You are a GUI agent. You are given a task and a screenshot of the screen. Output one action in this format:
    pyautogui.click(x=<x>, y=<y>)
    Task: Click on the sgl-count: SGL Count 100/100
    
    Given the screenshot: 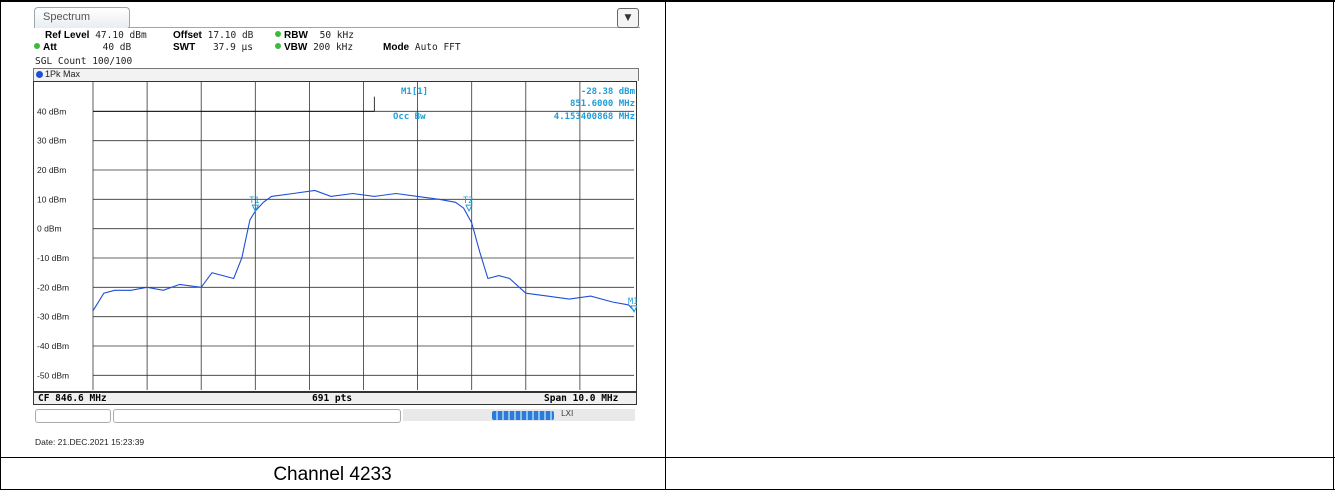 What is the action you would take?
    pyautogui.click(x=84, y=61)
    